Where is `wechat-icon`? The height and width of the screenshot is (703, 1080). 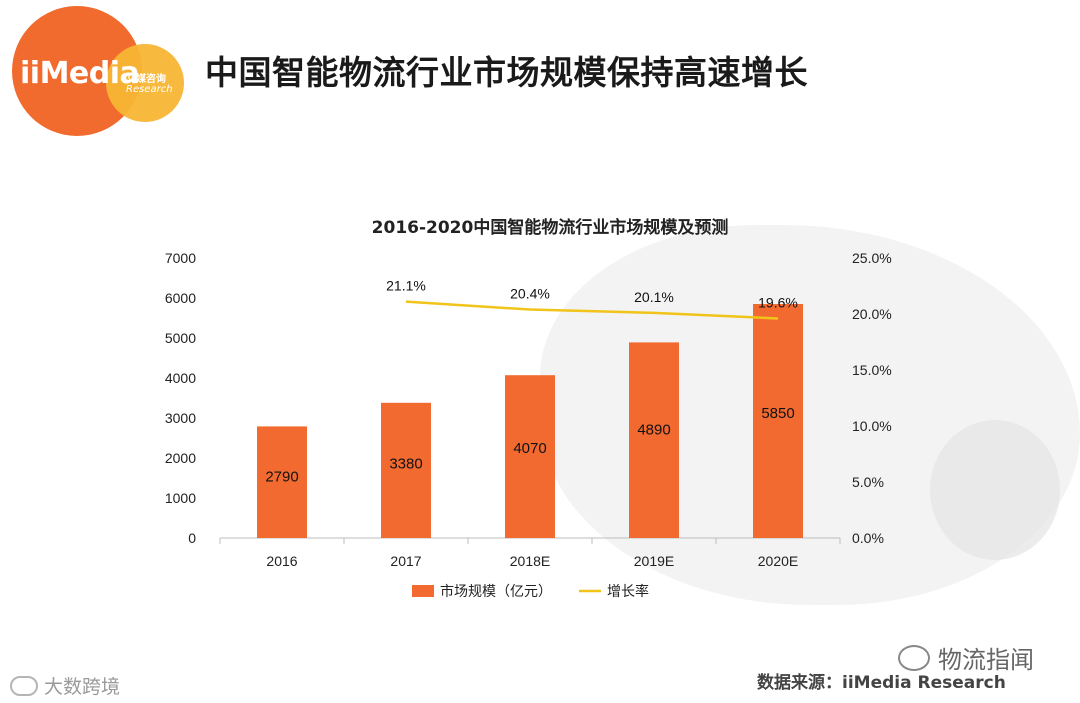 wechat-icon is located at coordinates (914, 657).